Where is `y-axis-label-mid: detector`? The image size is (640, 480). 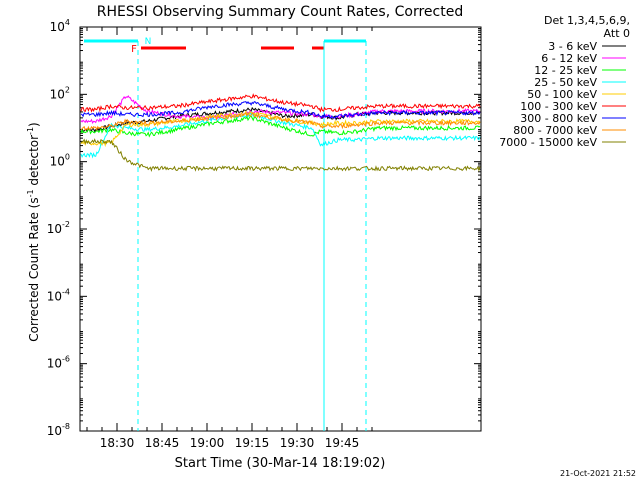
y-axis-label-mid: detector is located at coordinates (34, 162).